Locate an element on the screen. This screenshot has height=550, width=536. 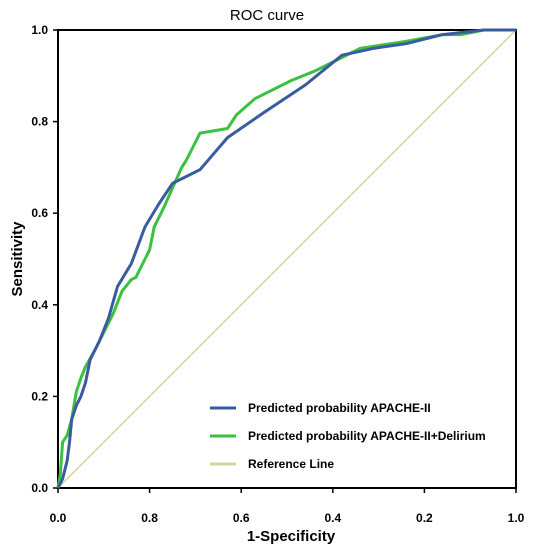
y-axis-ticks: 0.0 0.2 0.4 0.6 0.8 1.0 is located at coordinates (44, 259).